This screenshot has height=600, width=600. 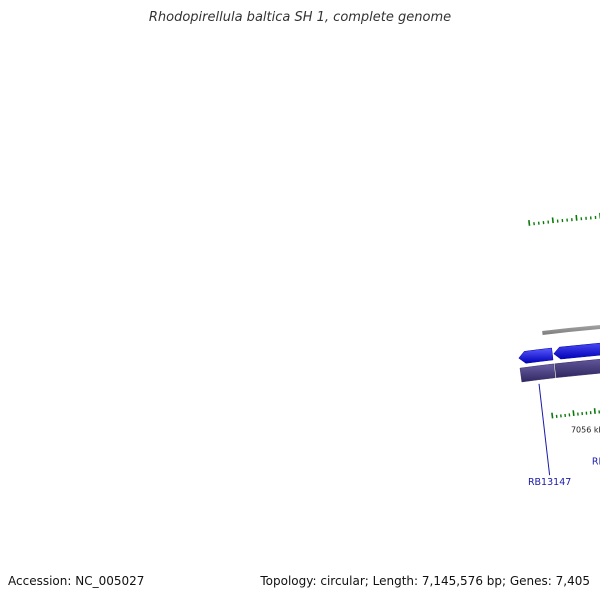 I want to click on gene-arrow-rb13148, so click(x=576, y=349).